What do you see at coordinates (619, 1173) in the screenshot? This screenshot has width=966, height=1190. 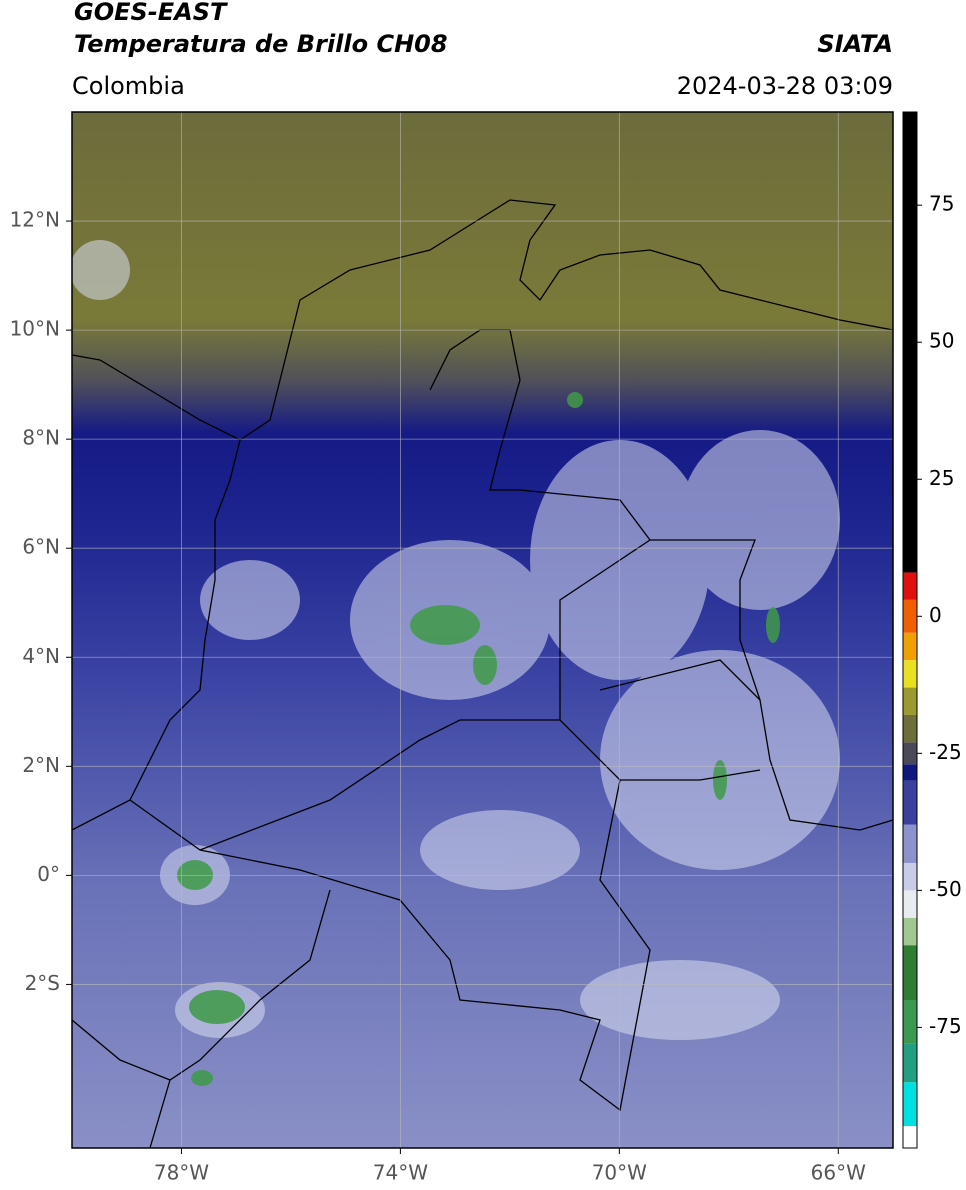 I see `x-tick-label: 70°W` at bounding box center [619, 1173].